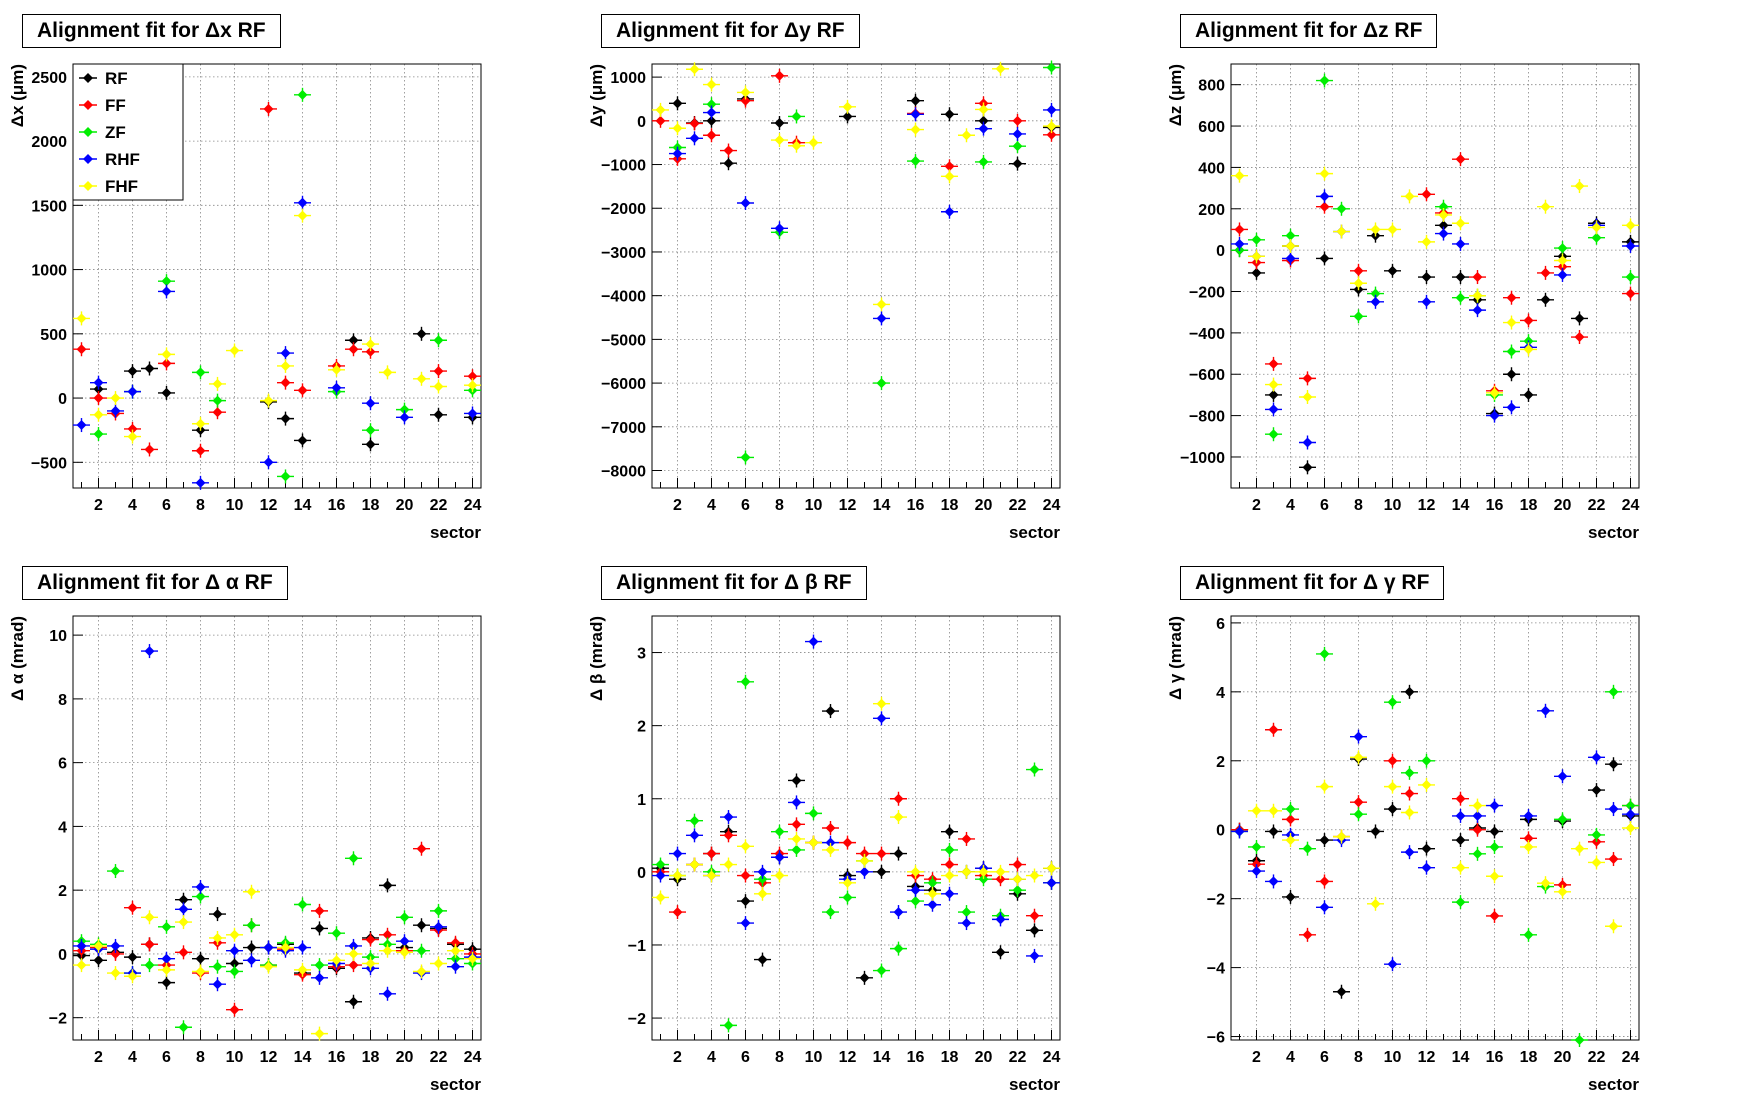 The image size is (1737, 1109). I want to click on chart-title: Alignment fit for Δx RF, so click(151, 31).